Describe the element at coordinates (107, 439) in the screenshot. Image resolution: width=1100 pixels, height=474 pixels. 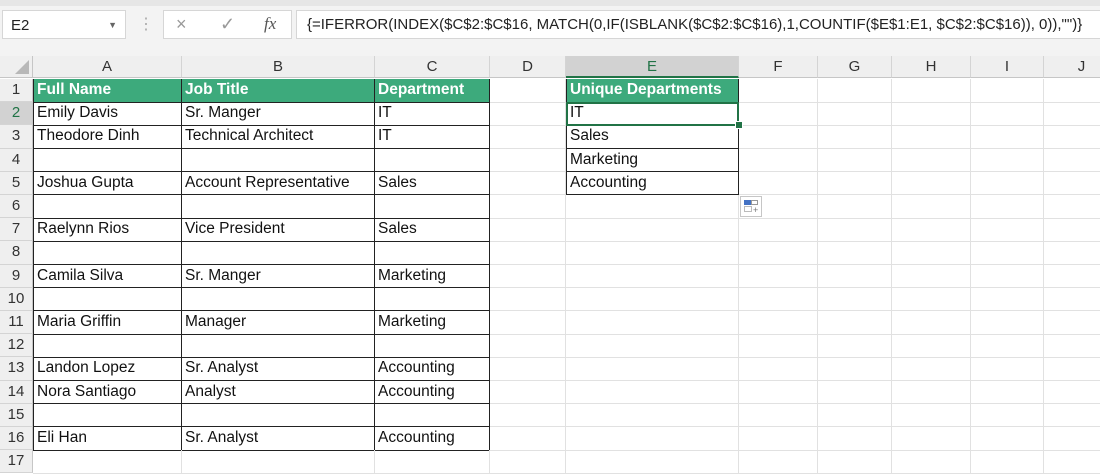
I see `cell-A16: Eli Han` at that location.